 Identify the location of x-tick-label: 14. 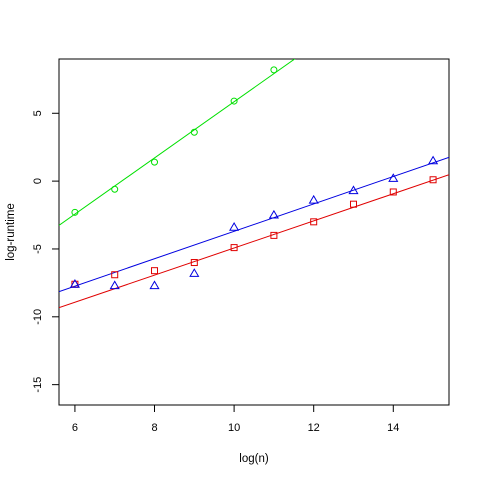
(393, 428).